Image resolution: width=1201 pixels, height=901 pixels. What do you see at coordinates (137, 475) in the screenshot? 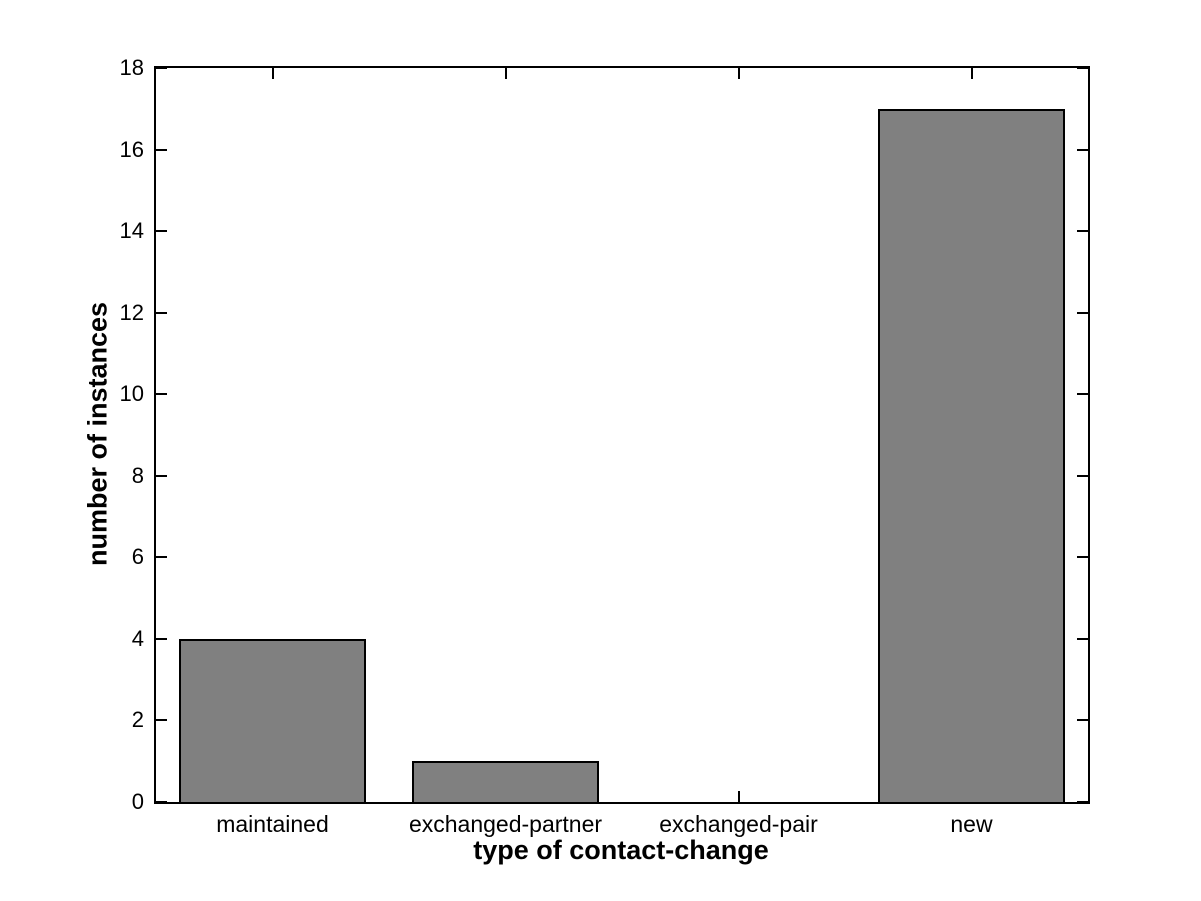
I see `y-tick-label: 8` at bounding box center [137, 475].